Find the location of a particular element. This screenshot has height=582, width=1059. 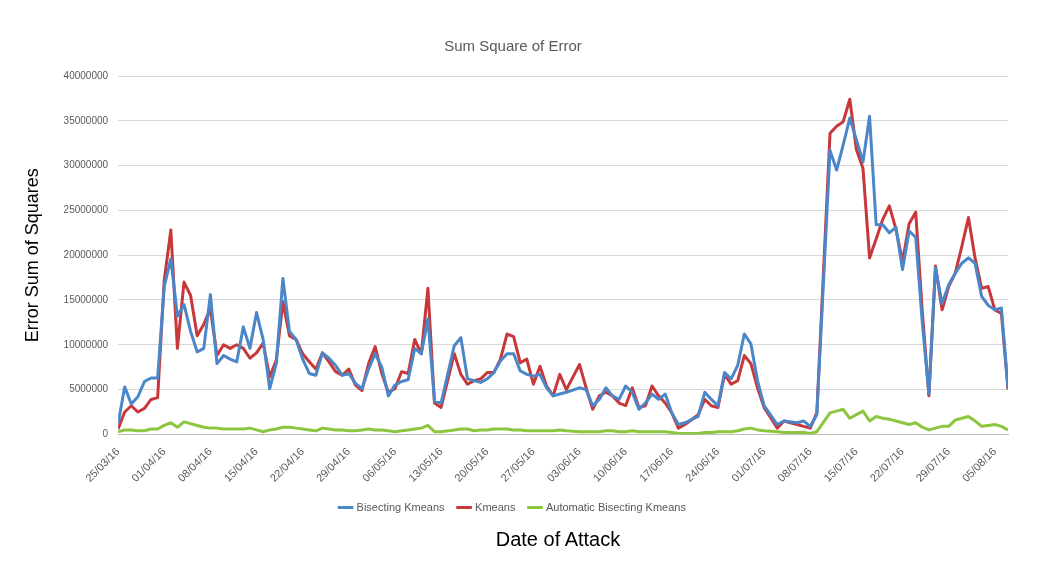

x-axis-title: Date of Attack is located at coordinates (558, 539).